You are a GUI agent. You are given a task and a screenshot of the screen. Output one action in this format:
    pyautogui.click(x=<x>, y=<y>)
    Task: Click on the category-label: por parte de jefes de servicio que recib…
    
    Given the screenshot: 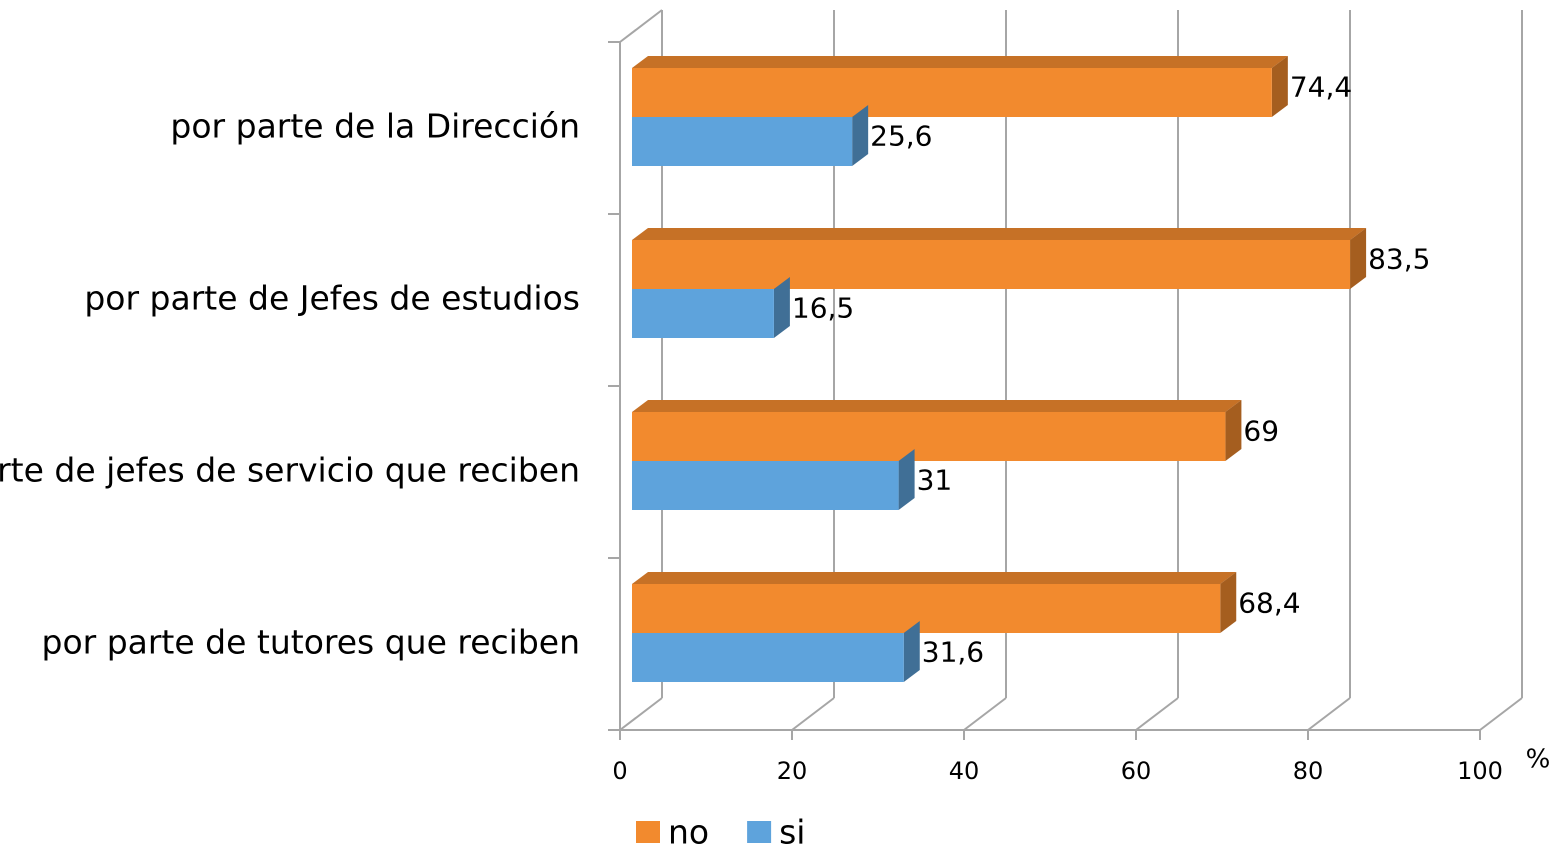 What is the action you would take?
    pyautogui.click(x=290, y=470)
    